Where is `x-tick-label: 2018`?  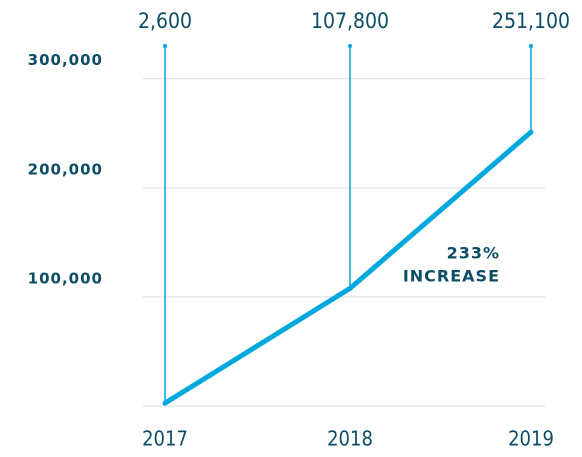 x-tick-label: 2018 is located at coordinates (350, 439).